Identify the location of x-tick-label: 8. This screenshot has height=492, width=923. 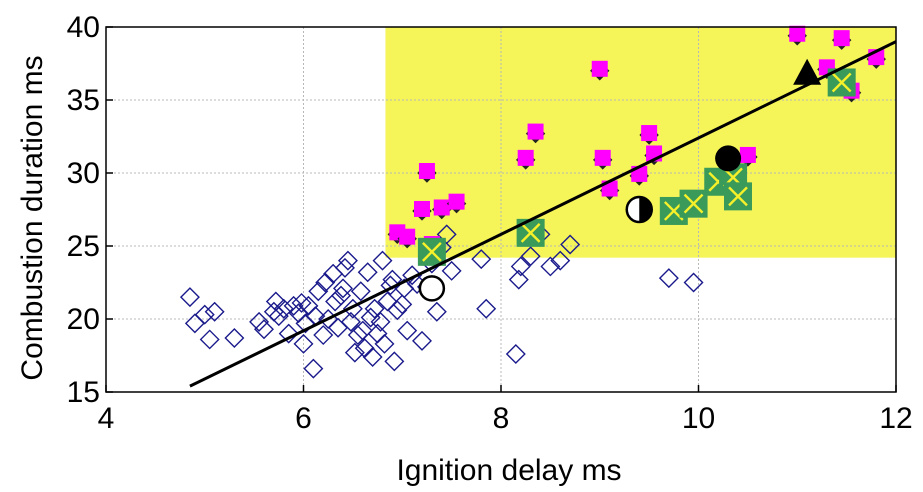
(501, 418).